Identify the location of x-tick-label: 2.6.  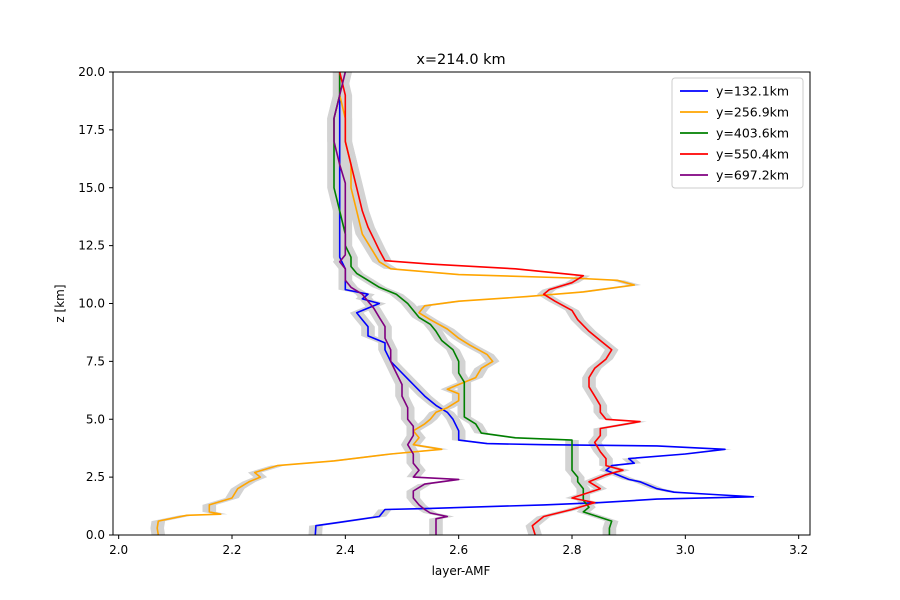
(458, 550).